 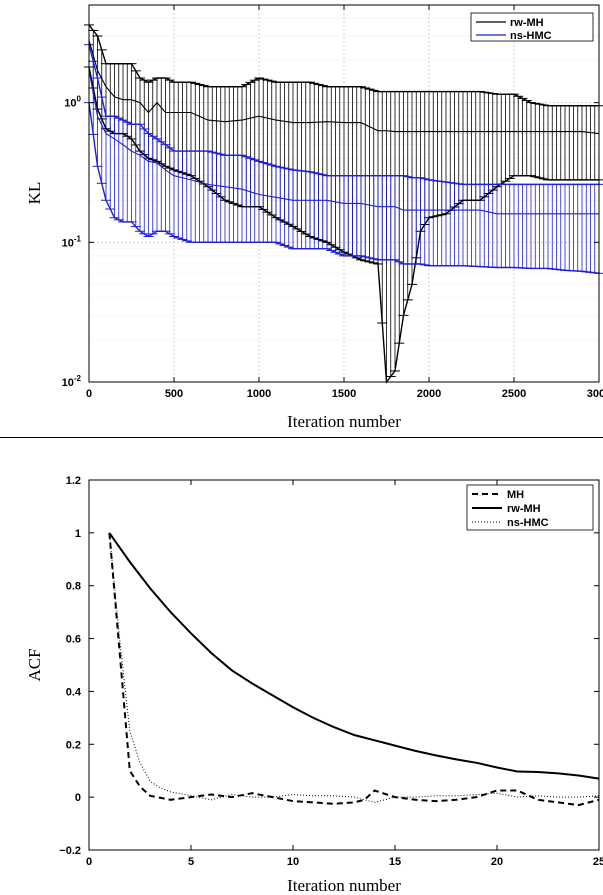 What do you see at coordinates (174, 394) in the screenshot?
I see `kl-x-tick-label: 500` at bounding box center [174, 394].